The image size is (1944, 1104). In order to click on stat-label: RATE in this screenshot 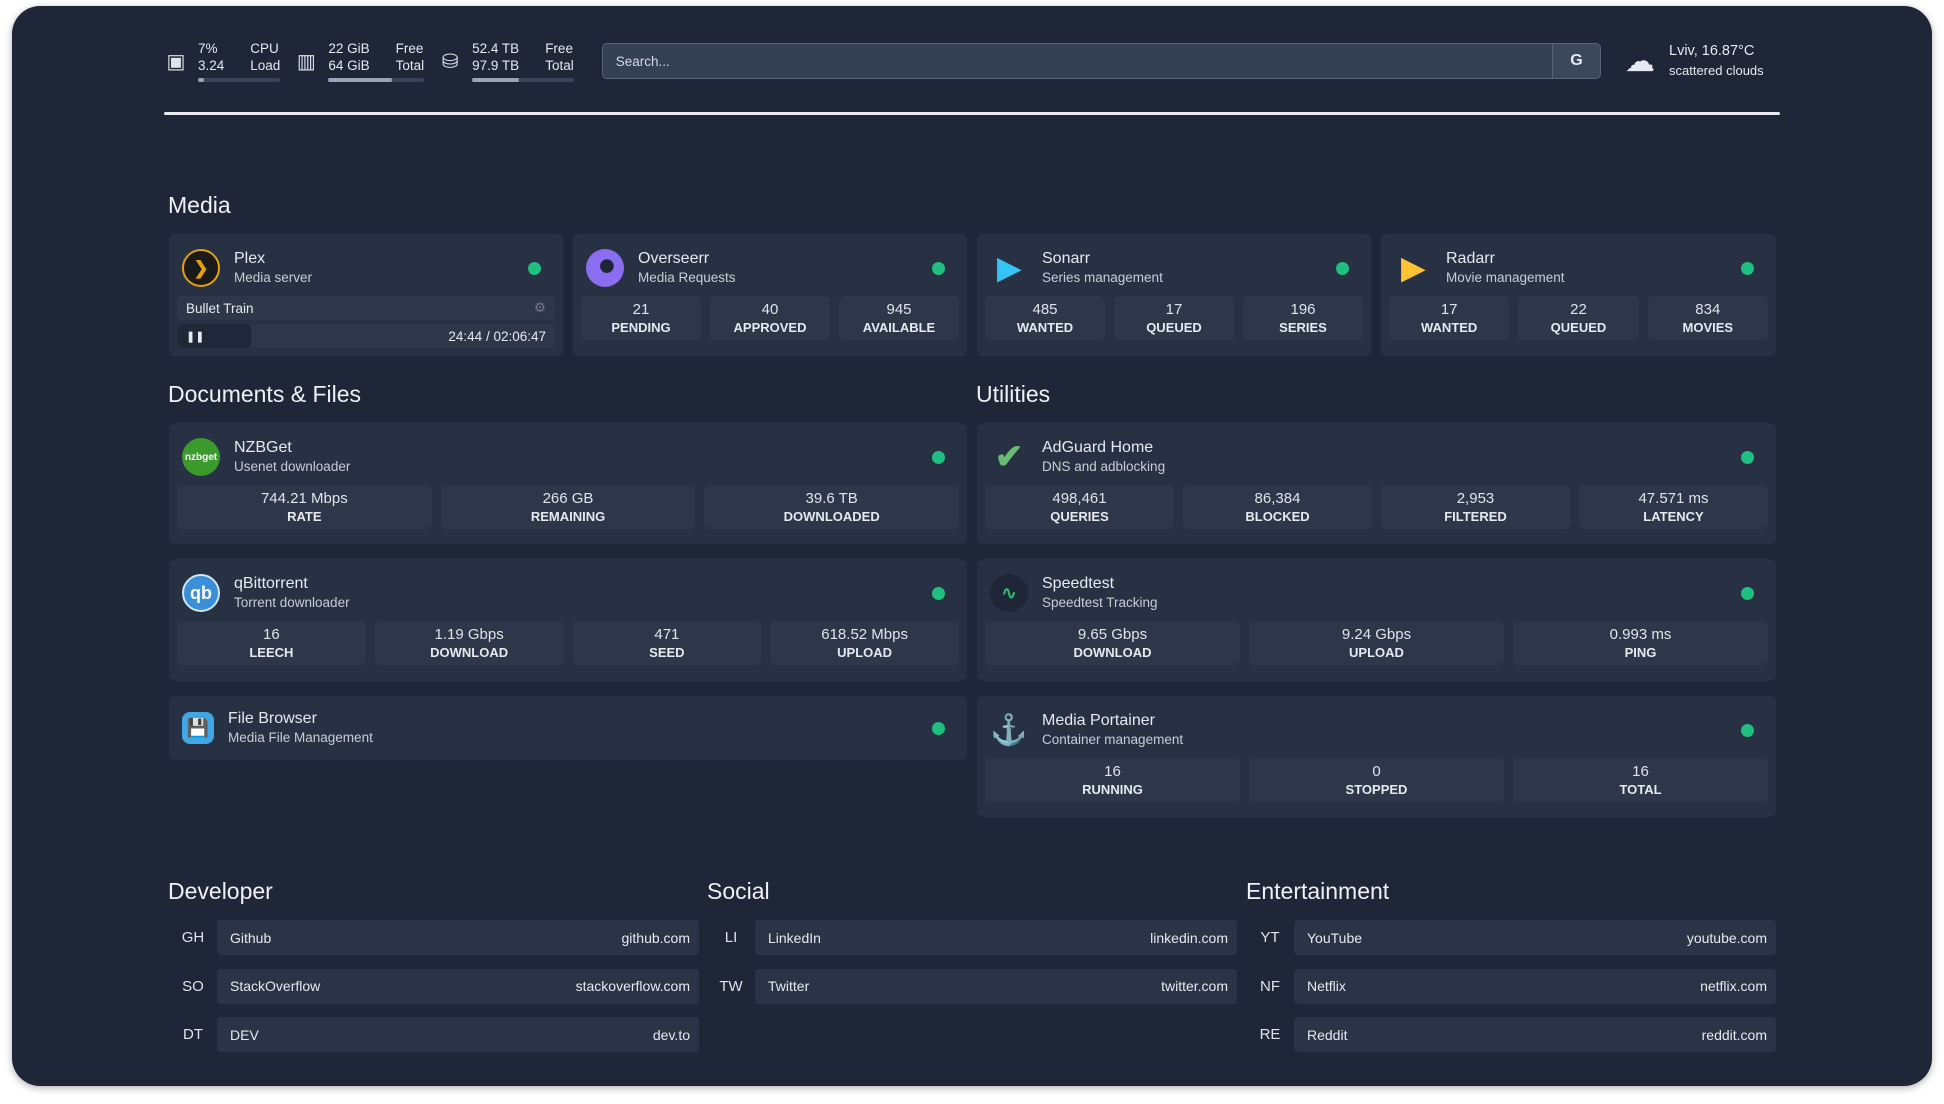, I will do `click(304, 516)`.